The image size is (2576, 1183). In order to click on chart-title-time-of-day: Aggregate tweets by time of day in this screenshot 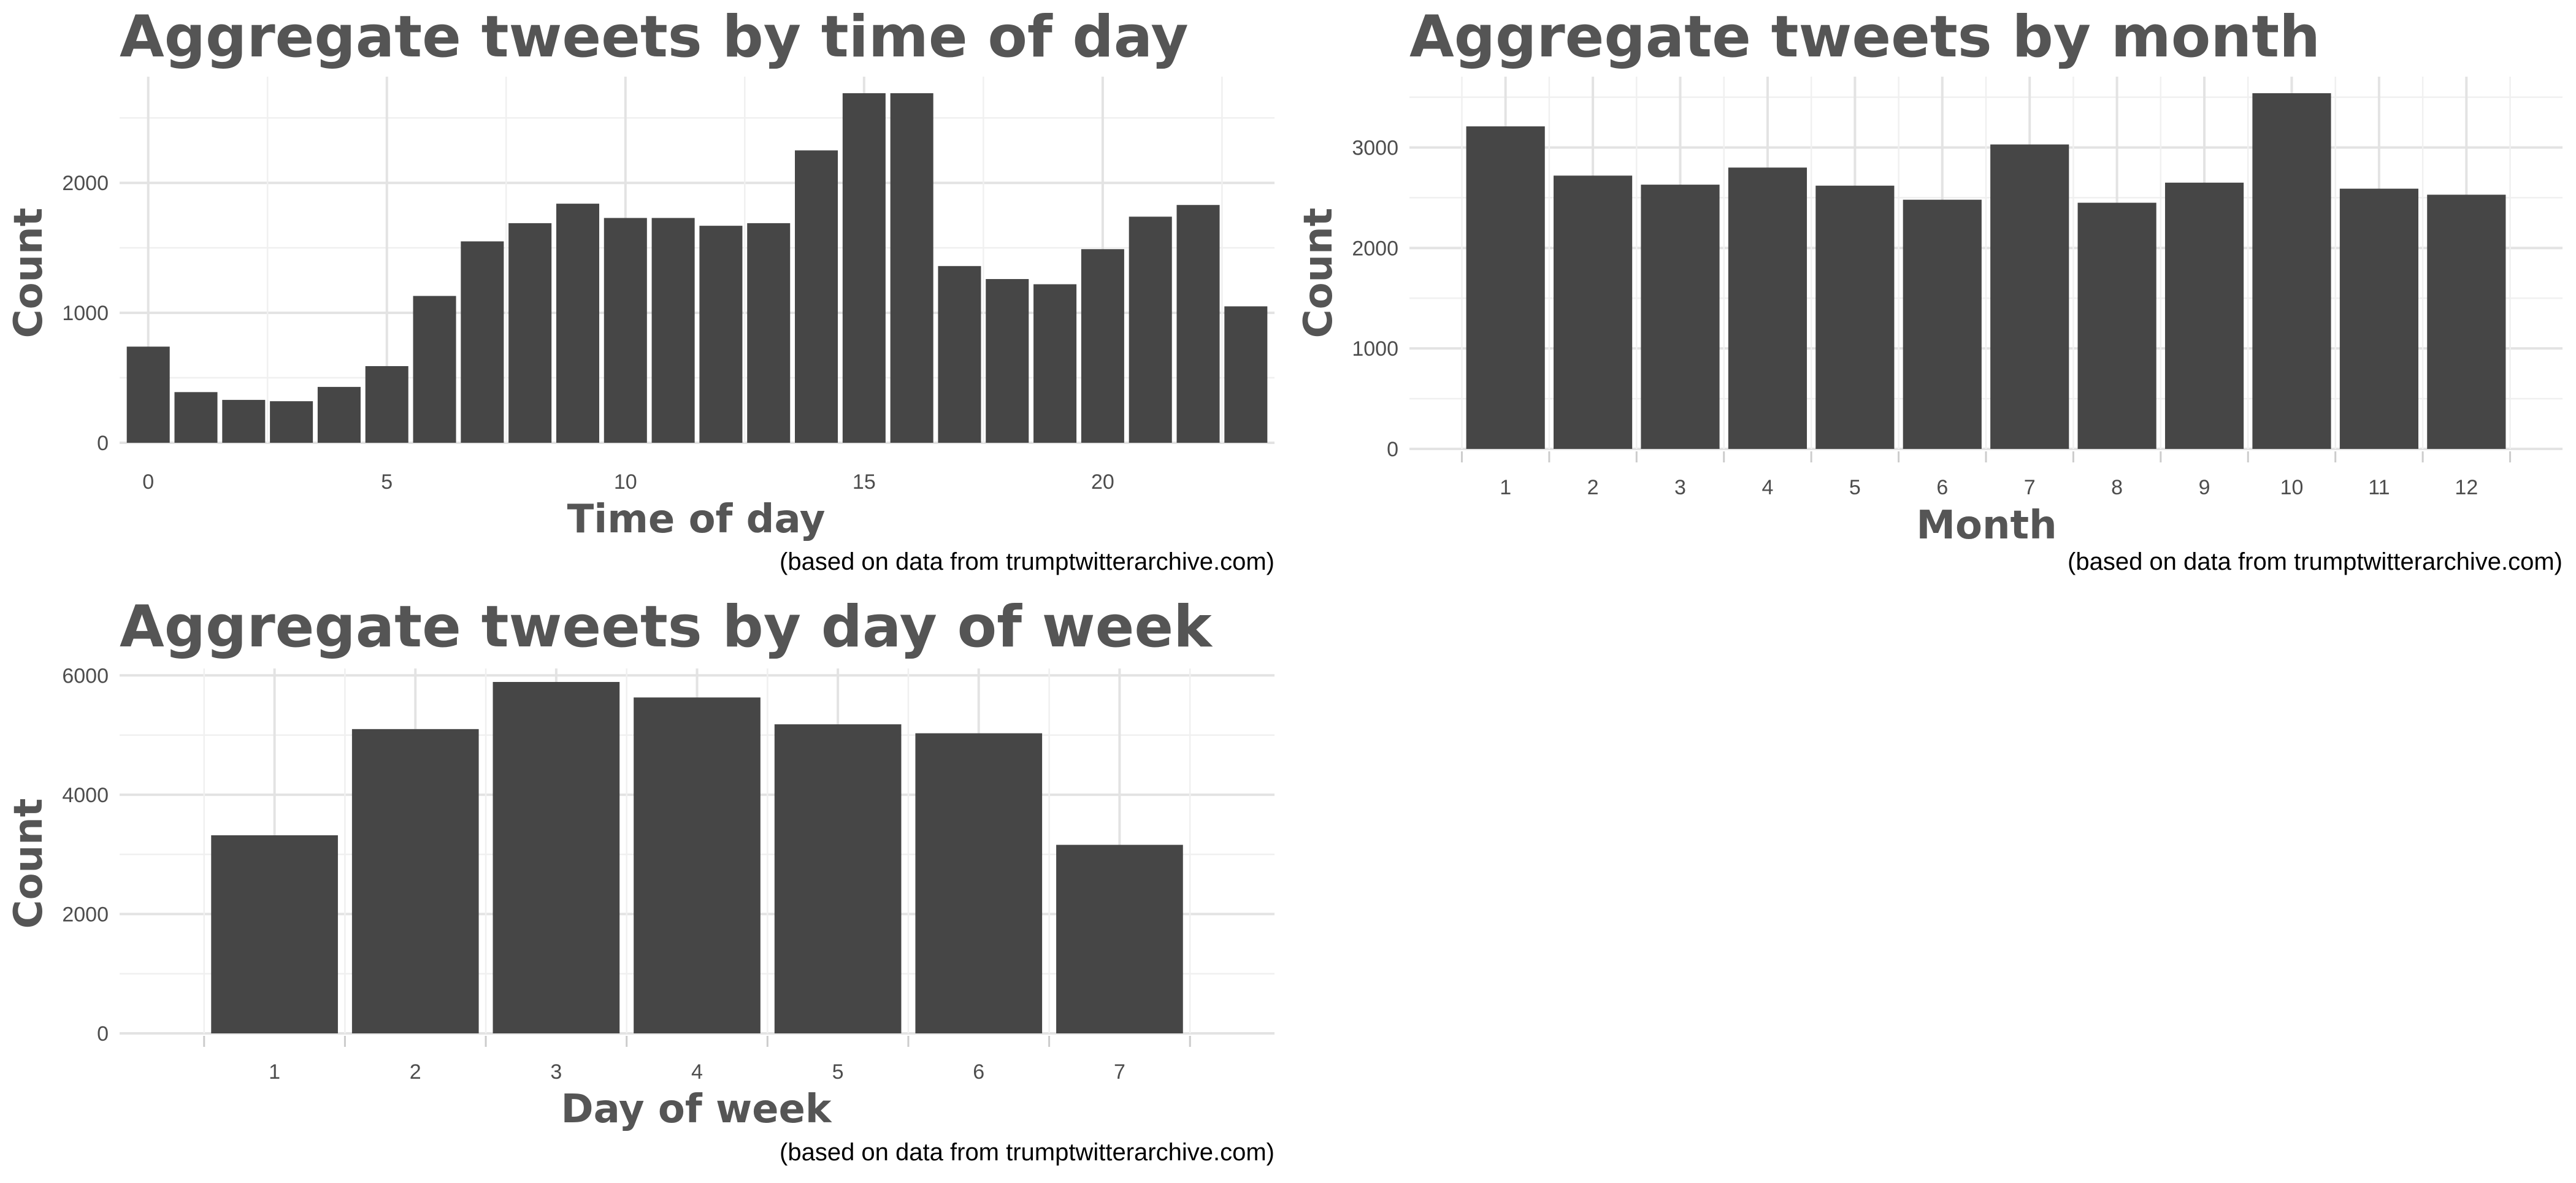, I will do `click(654, 38)`.